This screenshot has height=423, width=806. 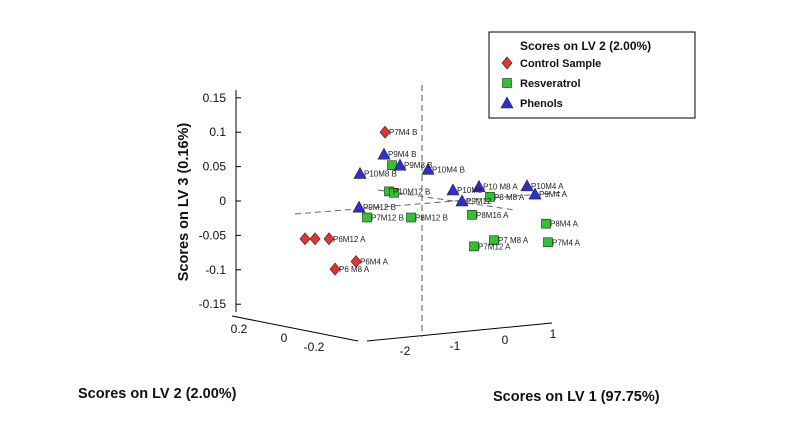 What do you see at coordinates (284, 338) in the screenshot?
I see `y-tick-label: 0` at bounding box center [284, 338].